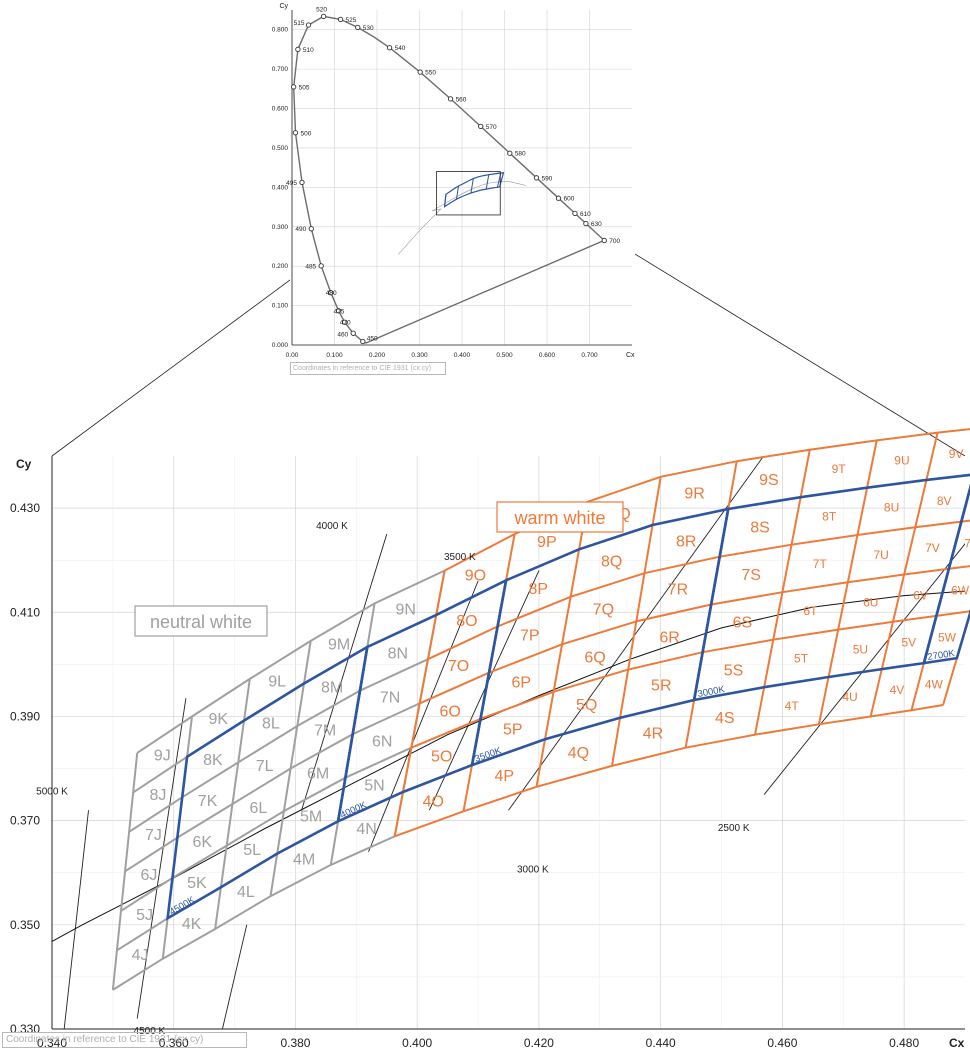  I want to click on detail-y-tick: 0.410, so click(25, 612).